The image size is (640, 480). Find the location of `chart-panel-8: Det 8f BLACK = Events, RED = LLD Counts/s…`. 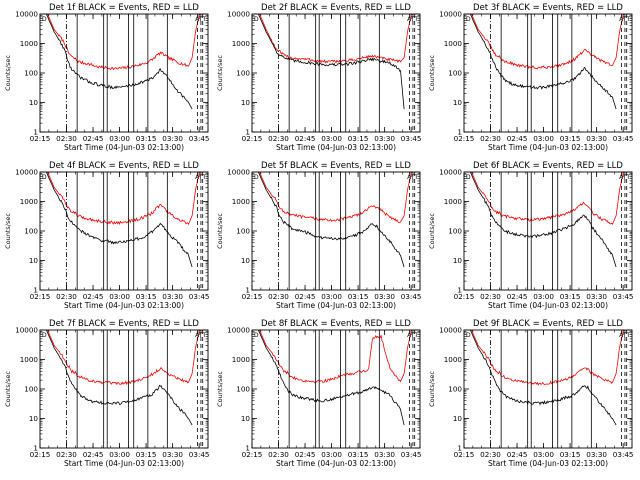

chart-panel-8: Det 8f BLACK = Events, RED = LLD Counts/s… is located at coordinates (319, 393).